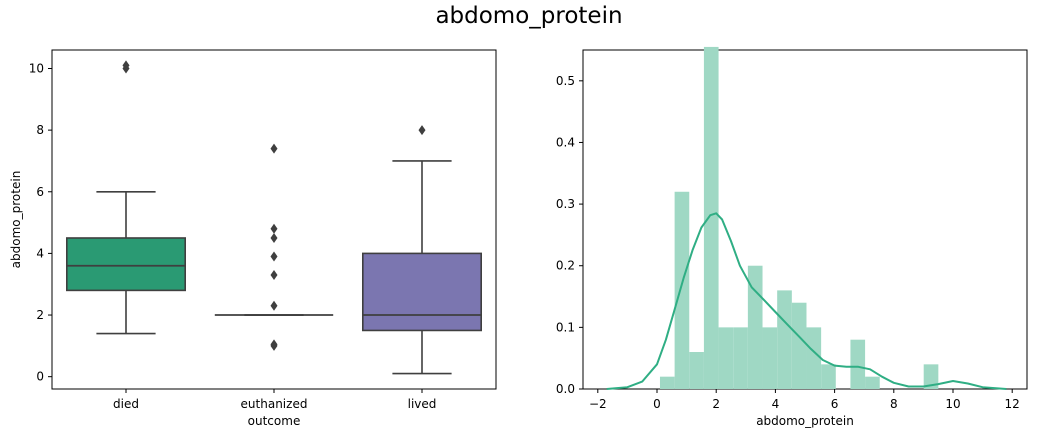 The height and width of the screenshot is (447, 1058). I want to click on x-tick-label: 6, so click(835, 404).